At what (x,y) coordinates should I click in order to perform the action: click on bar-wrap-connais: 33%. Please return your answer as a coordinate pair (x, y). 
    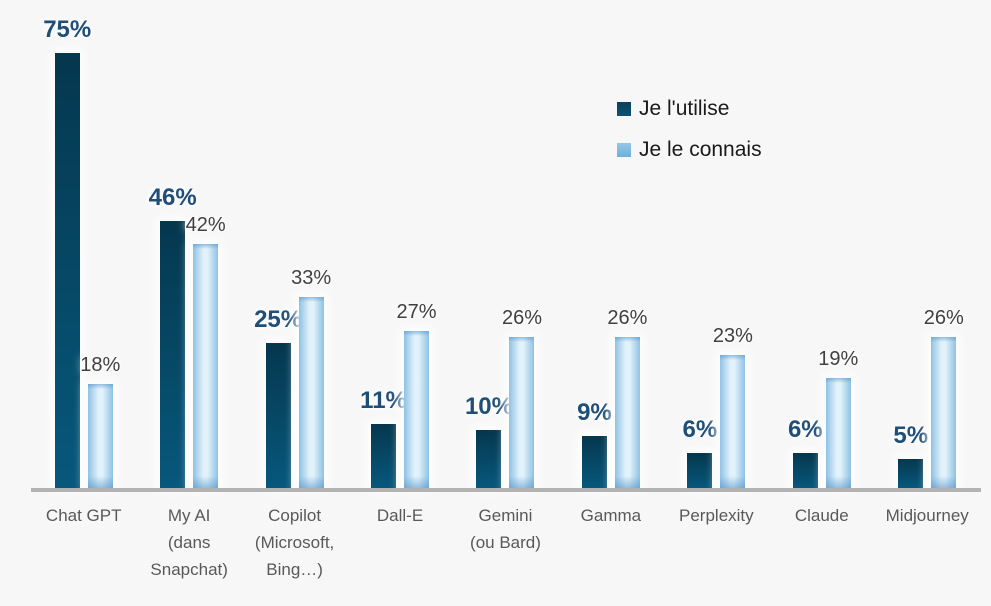
    Looking at the image, I should click on (311, 377).